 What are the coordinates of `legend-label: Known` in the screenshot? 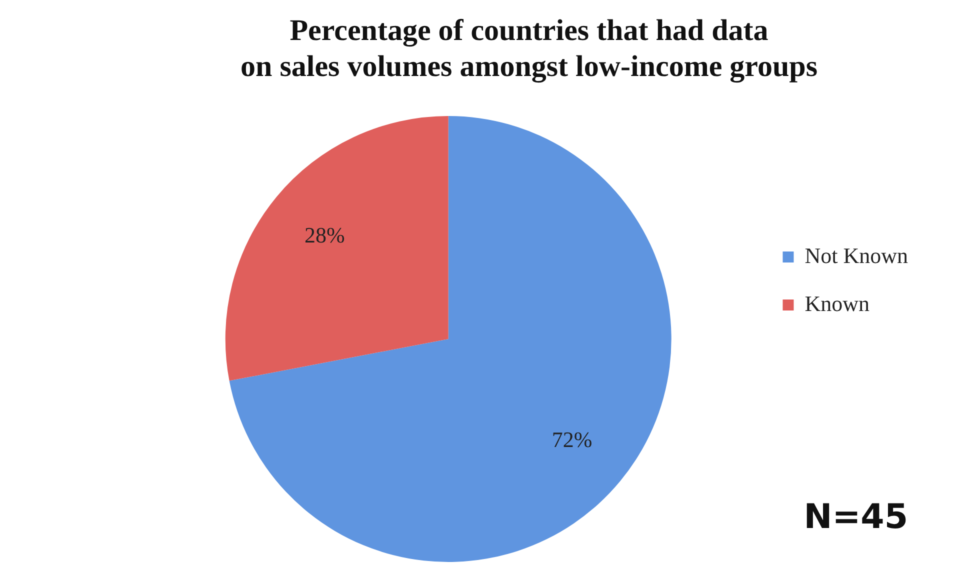 It's located at (837, 303).